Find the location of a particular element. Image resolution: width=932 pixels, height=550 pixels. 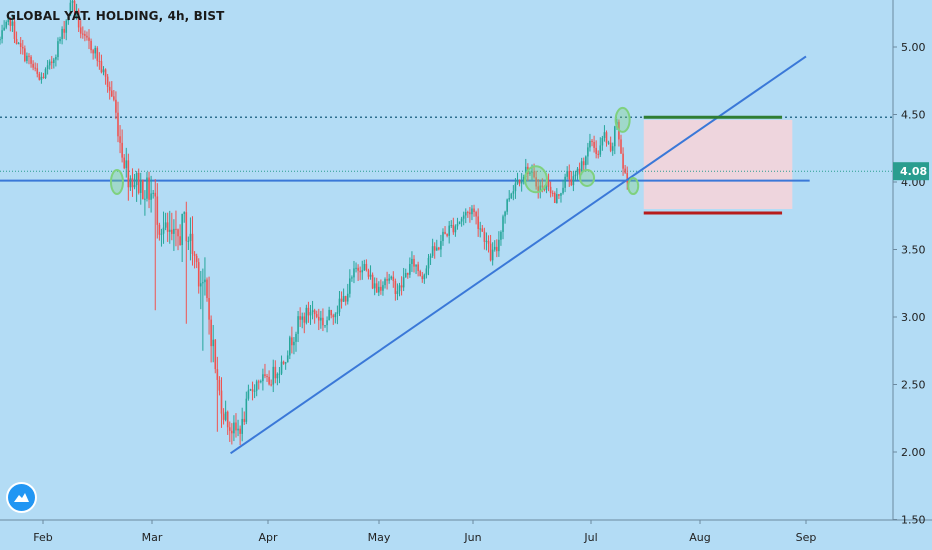

x-tick-label: Mar is located at coordinates (152, 537).